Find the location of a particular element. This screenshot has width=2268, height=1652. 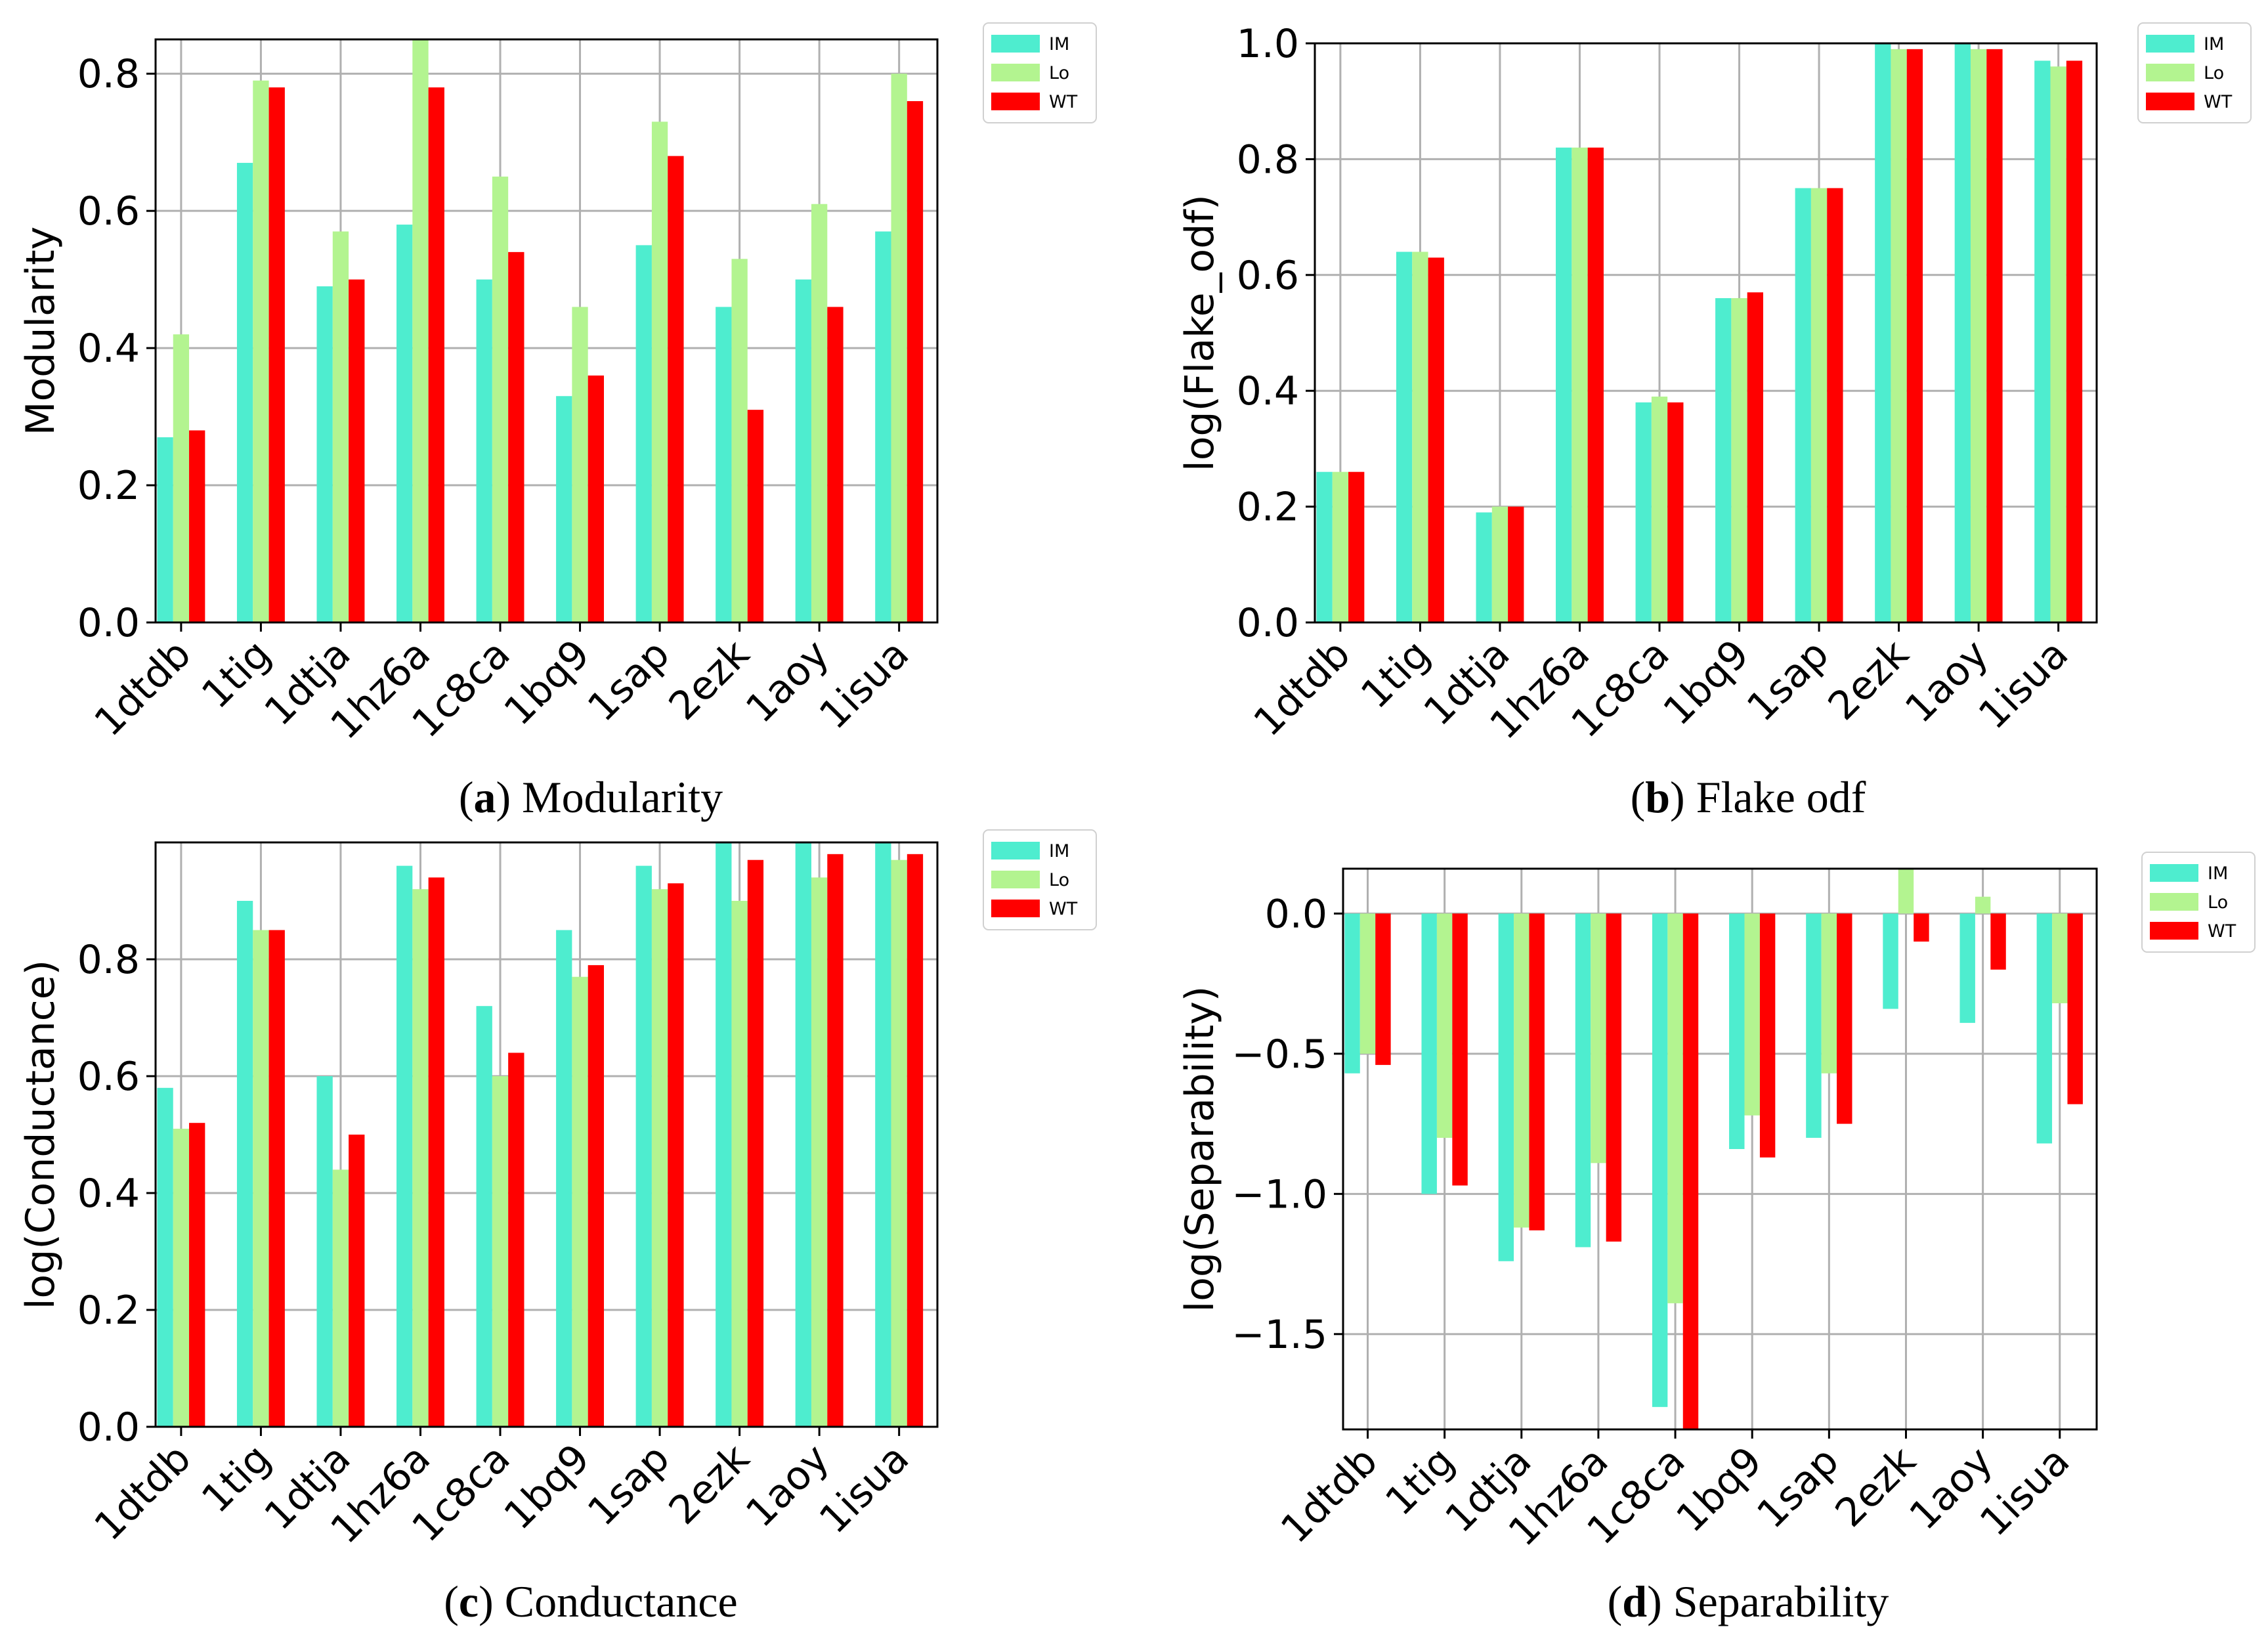

y-axis-title: log(Conductance) is located at coordinates (41, 1134).